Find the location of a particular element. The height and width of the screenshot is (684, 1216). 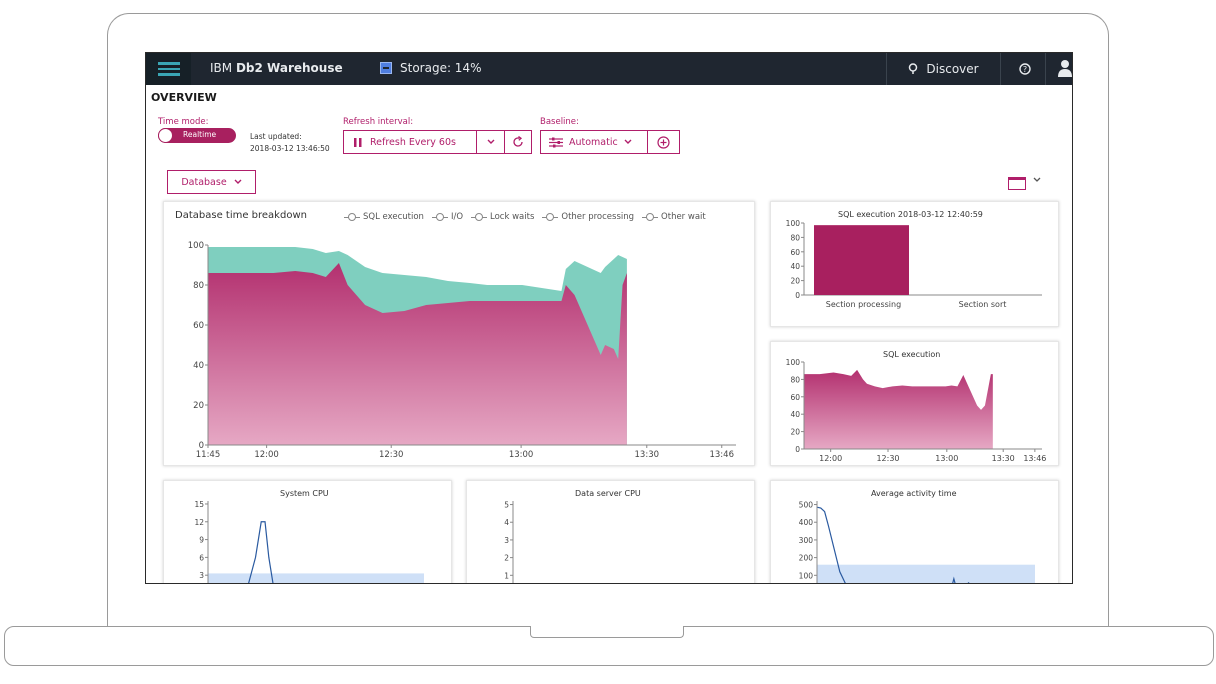

storage-label: Storage: 14% is located at coordinates (441, 68).